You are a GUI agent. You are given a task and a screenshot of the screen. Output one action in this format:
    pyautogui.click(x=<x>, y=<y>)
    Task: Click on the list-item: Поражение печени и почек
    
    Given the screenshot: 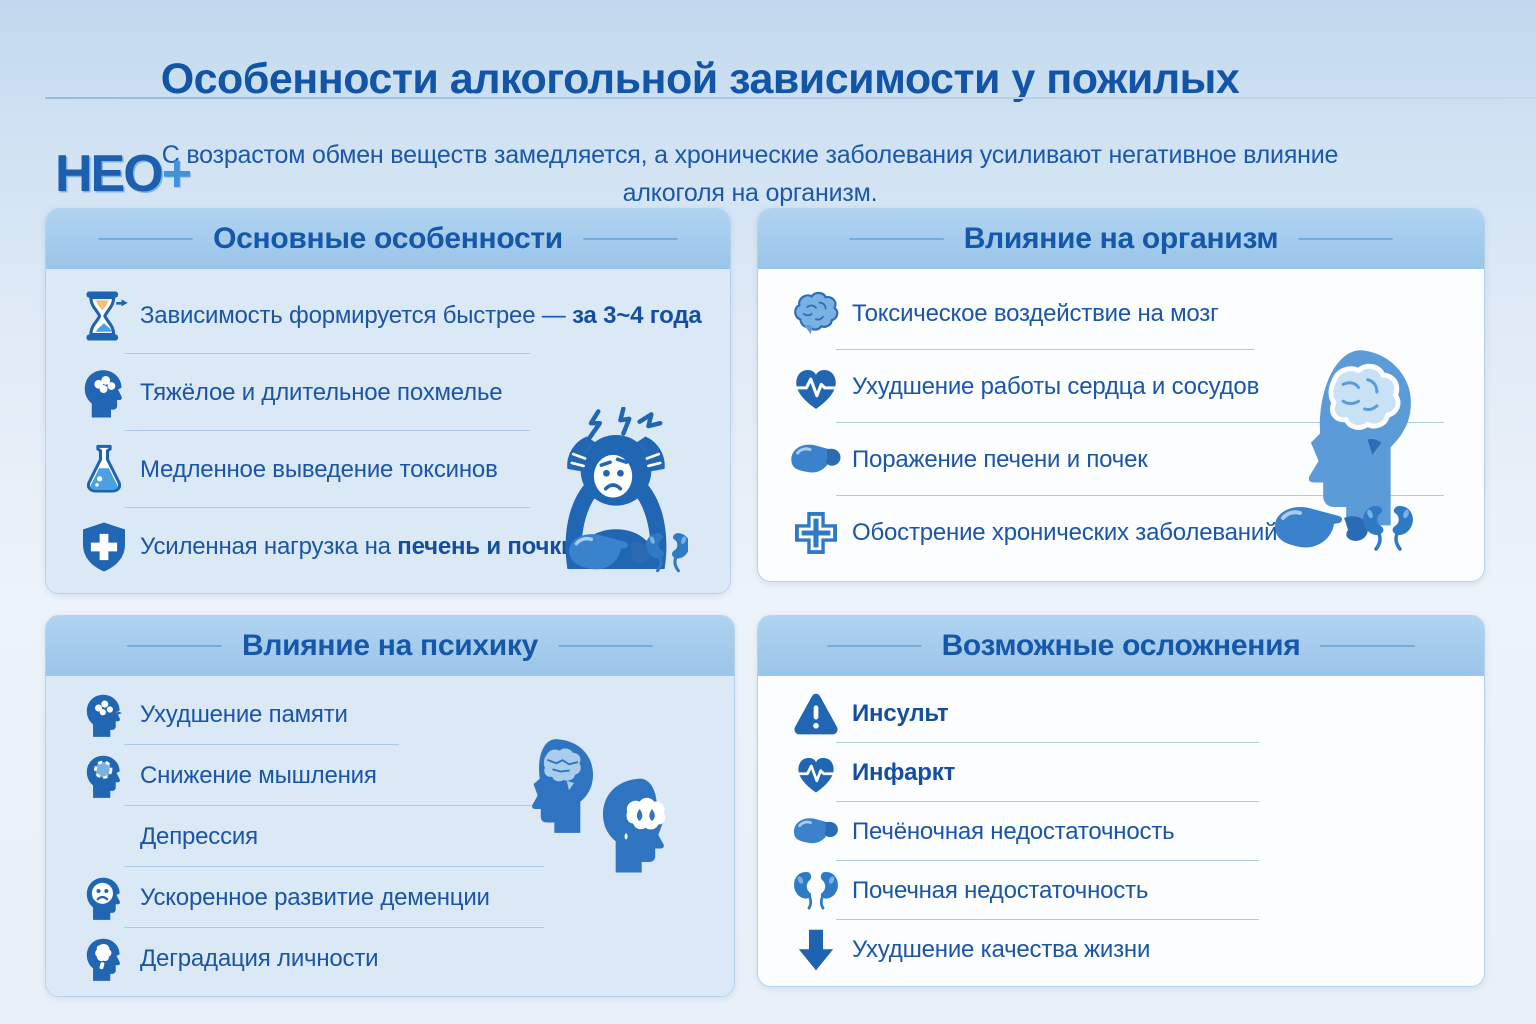 What is the action you would take?
    pyautogui.click(x=1121, y=459)
    